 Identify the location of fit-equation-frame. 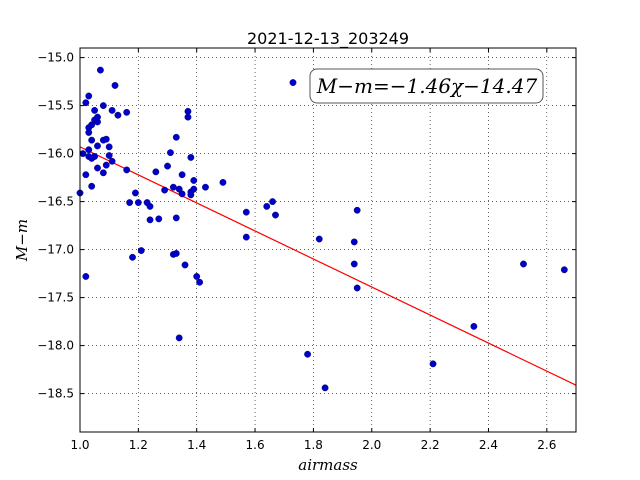
(426, 86).